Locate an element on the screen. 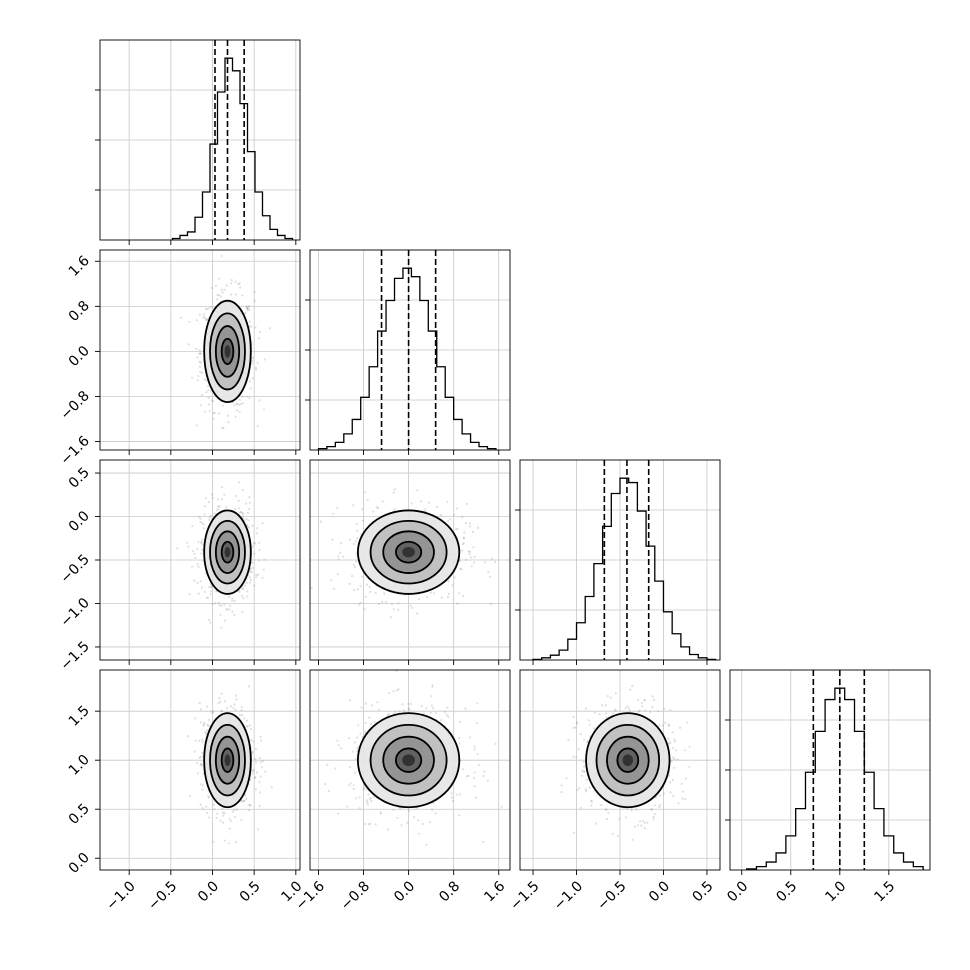 The height and width of the screenshot is (970, 970). hist-3-frame is located at coordinates (830, 770).